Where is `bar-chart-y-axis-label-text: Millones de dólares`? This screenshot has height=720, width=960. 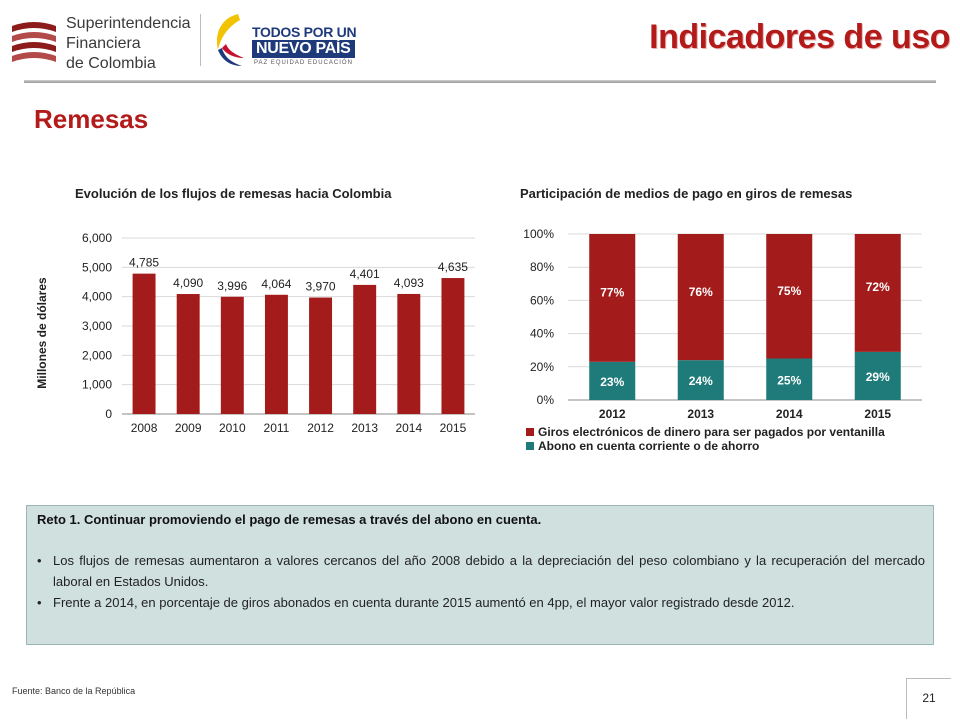
bar-chart-y-axis-label-text: Millones de dólares is located at coordinates (42, 333).